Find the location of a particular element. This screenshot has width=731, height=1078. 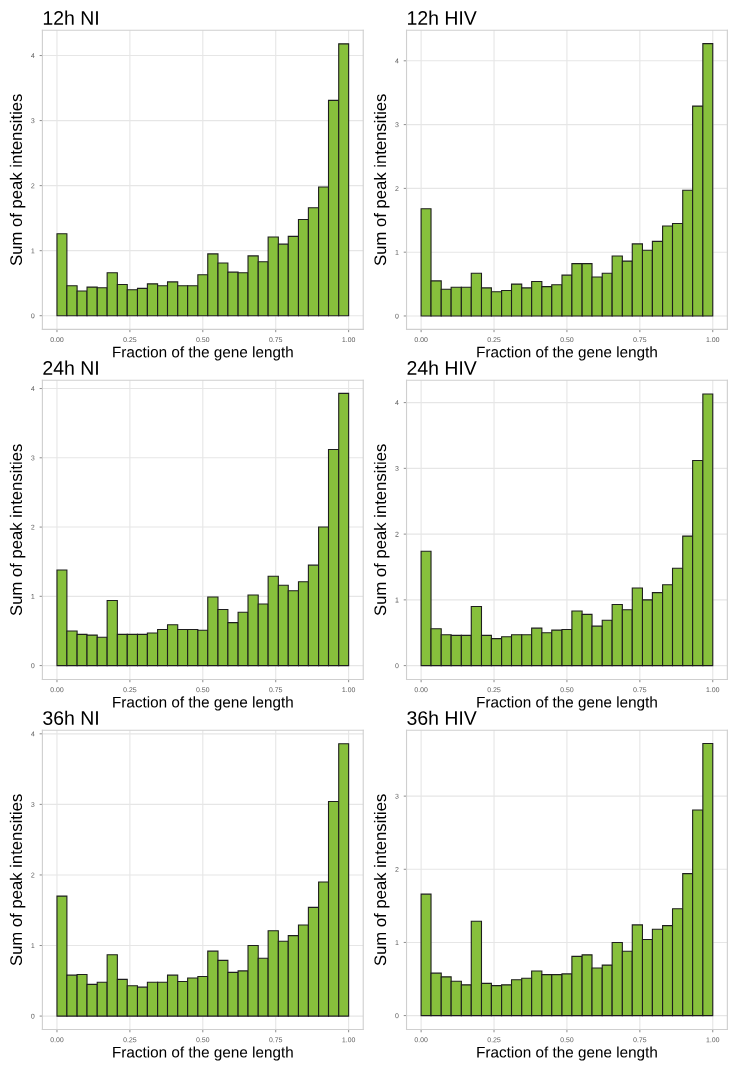

chart-title: 12h NI is located at coordinates (70, 17).